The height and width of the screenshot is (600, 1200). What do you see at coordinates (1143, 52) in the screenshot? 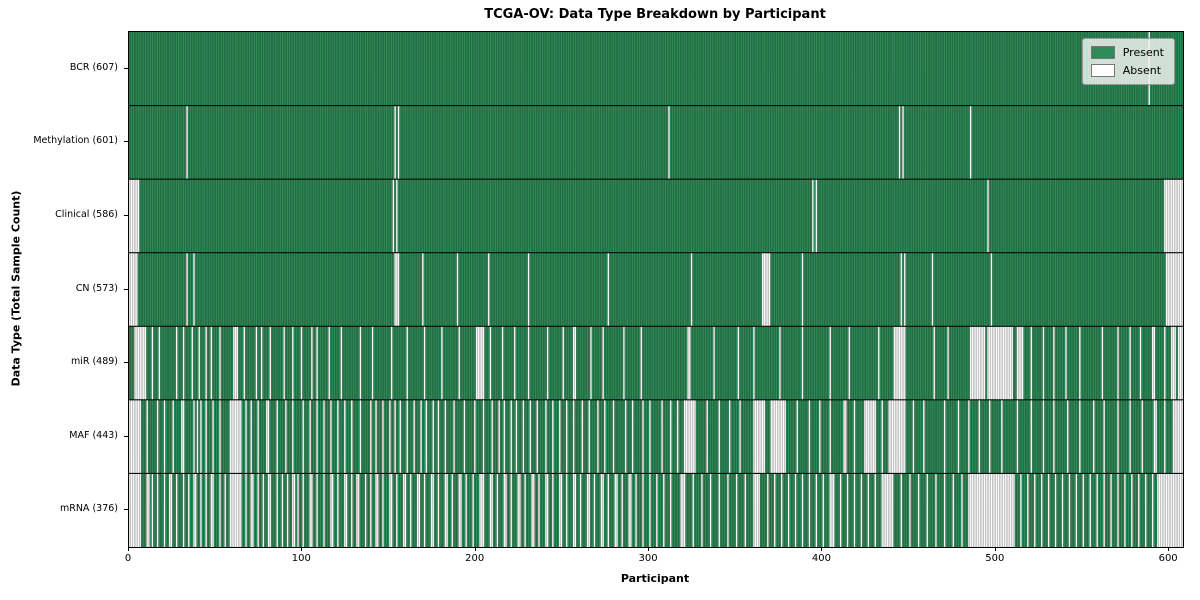
I see `legend-label-present: Present` at bounding box center [1143, 52].